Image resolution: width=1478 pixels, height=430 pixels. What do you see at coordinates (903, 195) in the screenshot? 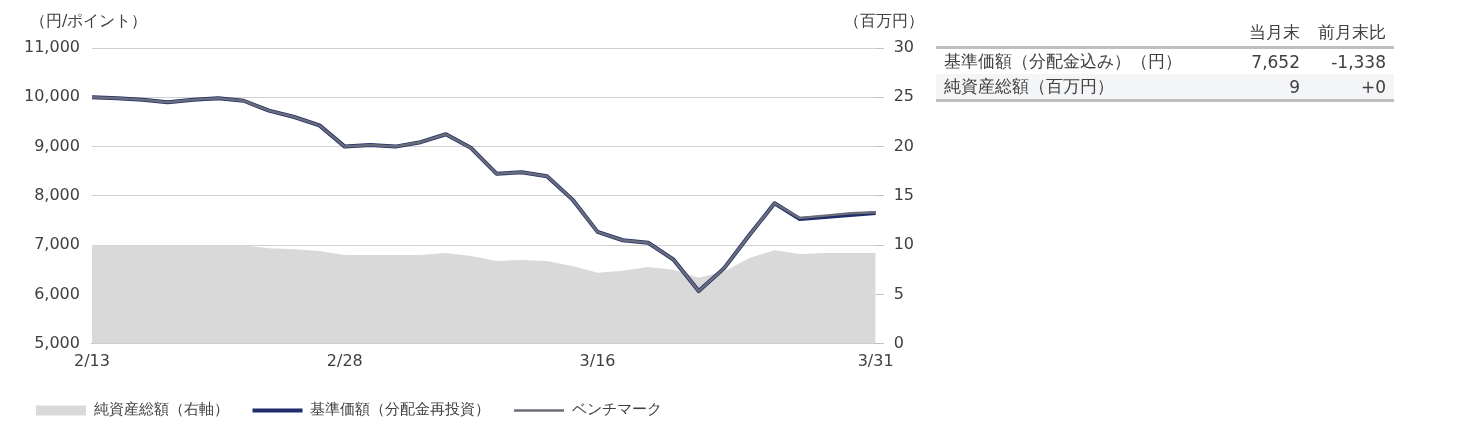
I see `y2-tick-label: 15` at bounding box center [903, 195].